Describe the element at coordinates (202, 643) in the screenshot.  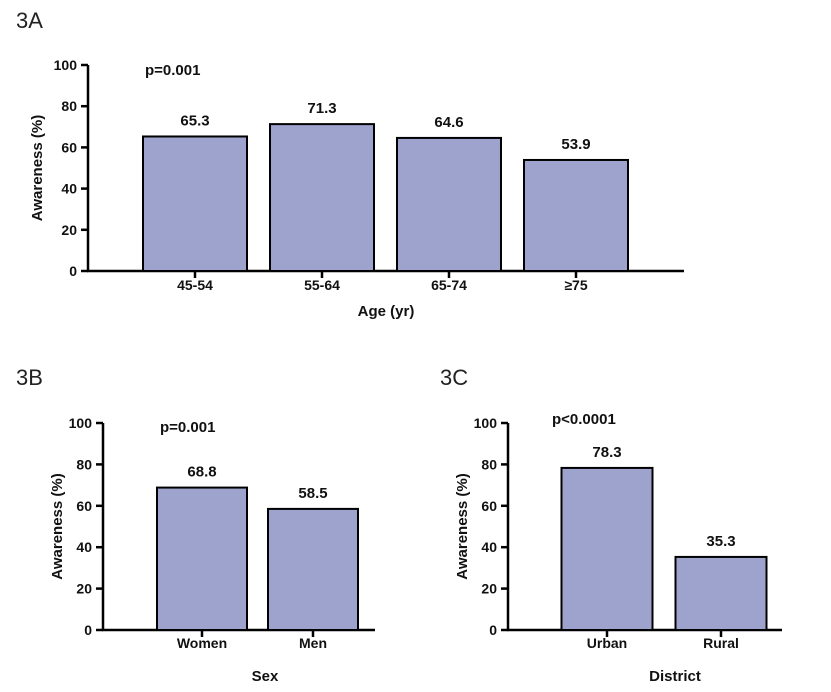
I see `x-tick-label: Women` at that location.